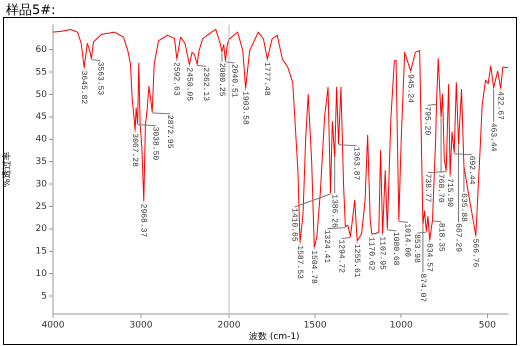 The image size is (521, 346). Describe the element at coordinates (41, 207) in the screenshot. I see `y-tick-label: 25` at that location.